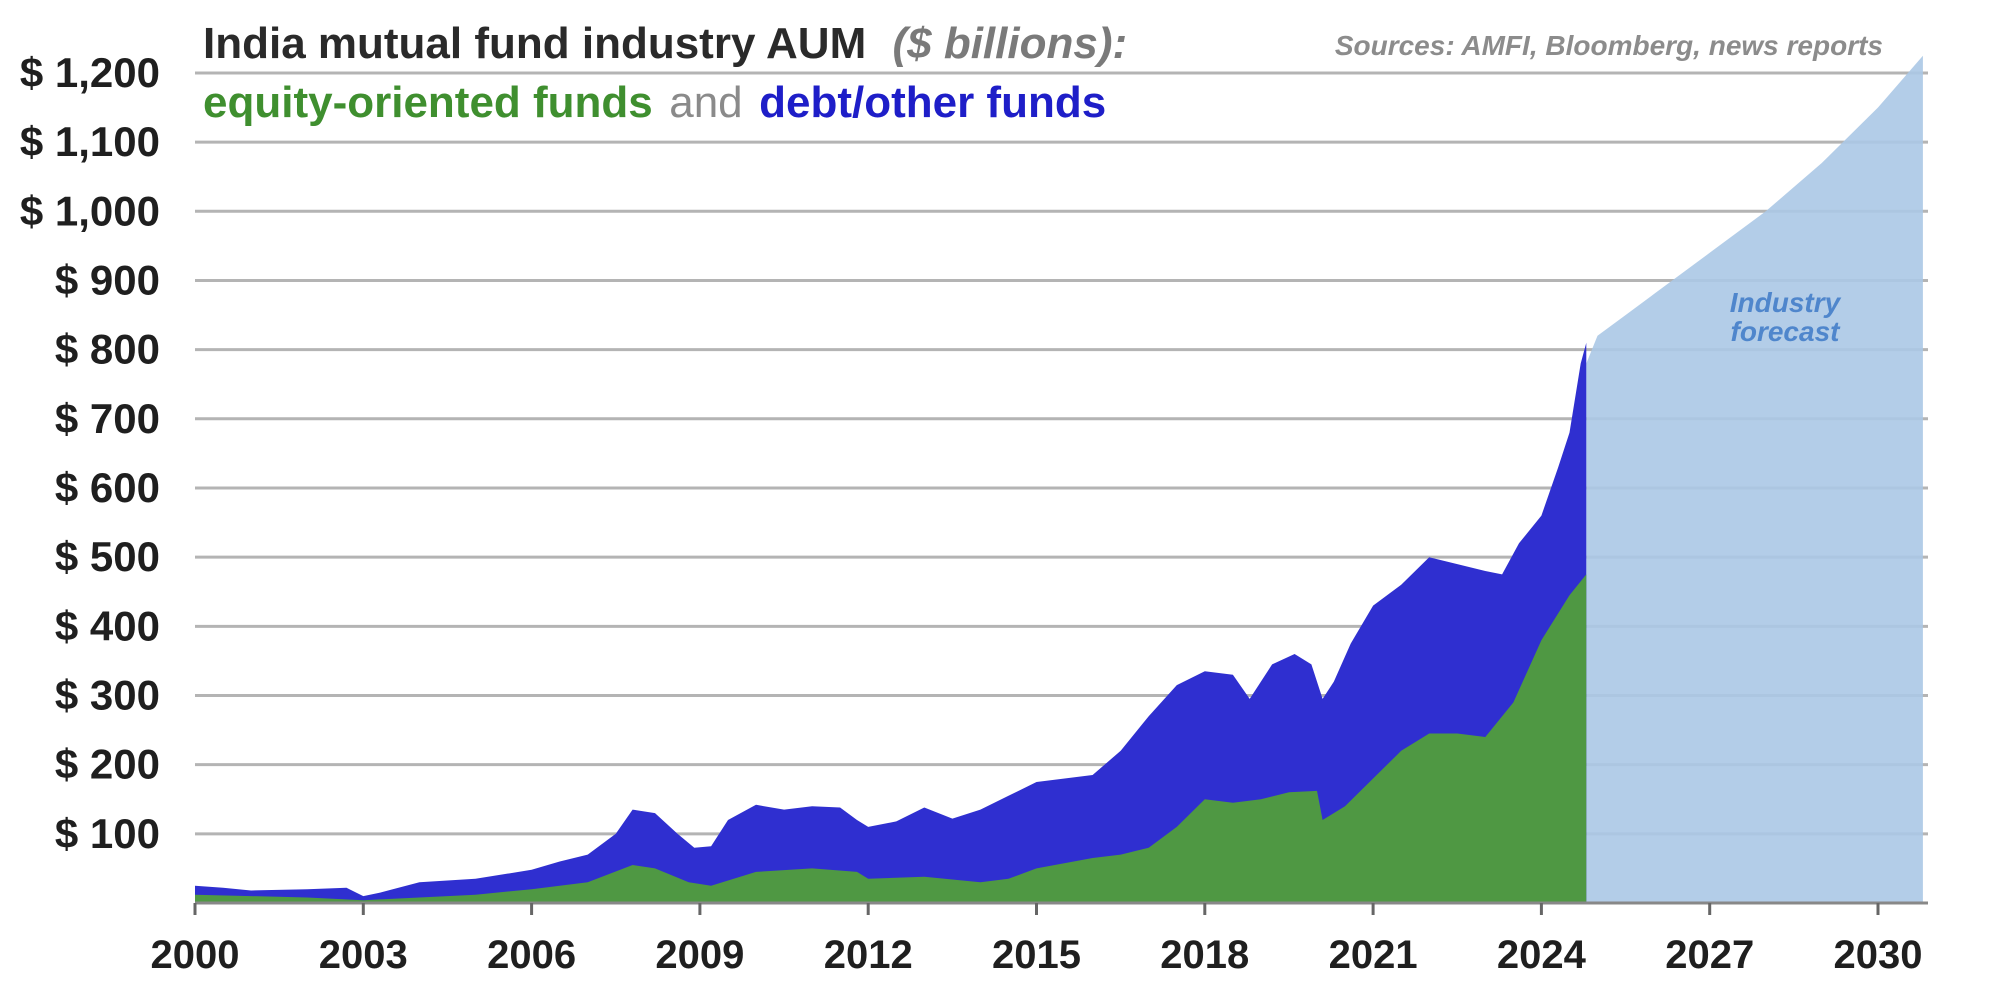  I want to click on y-tick-label: $ 600, so click(107, 487).